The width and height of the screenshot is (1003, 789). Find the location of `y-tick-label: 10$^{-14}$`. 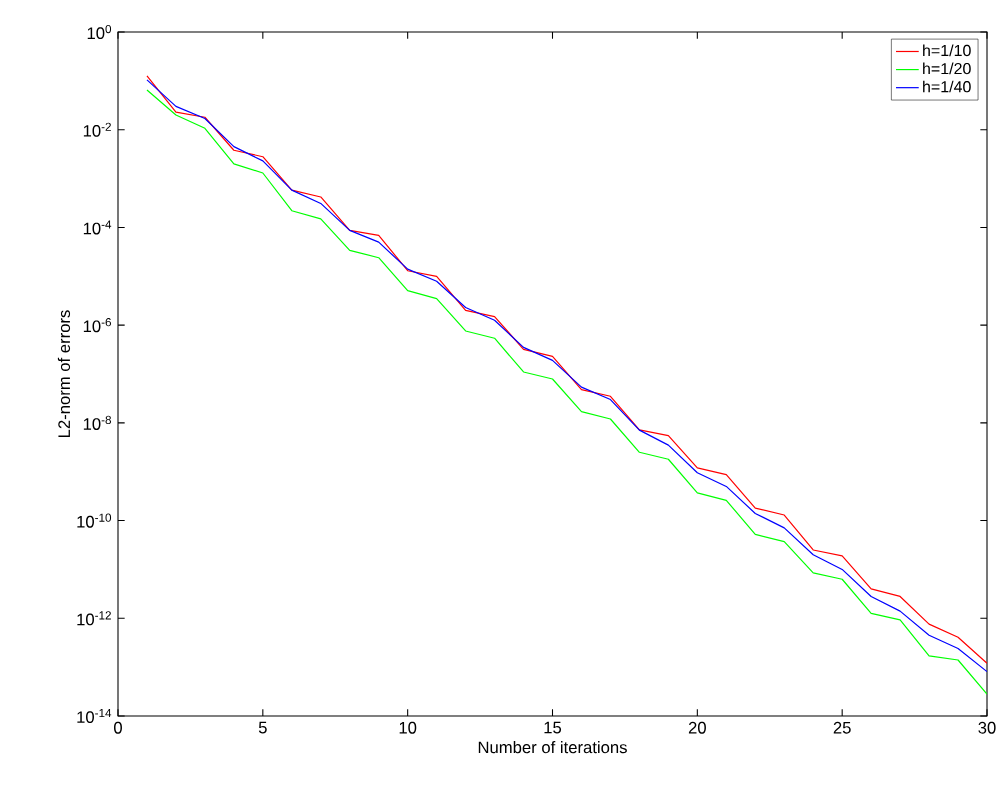

y-tick-label: 10$^{-14}$ is located at coordinates (94, 716).